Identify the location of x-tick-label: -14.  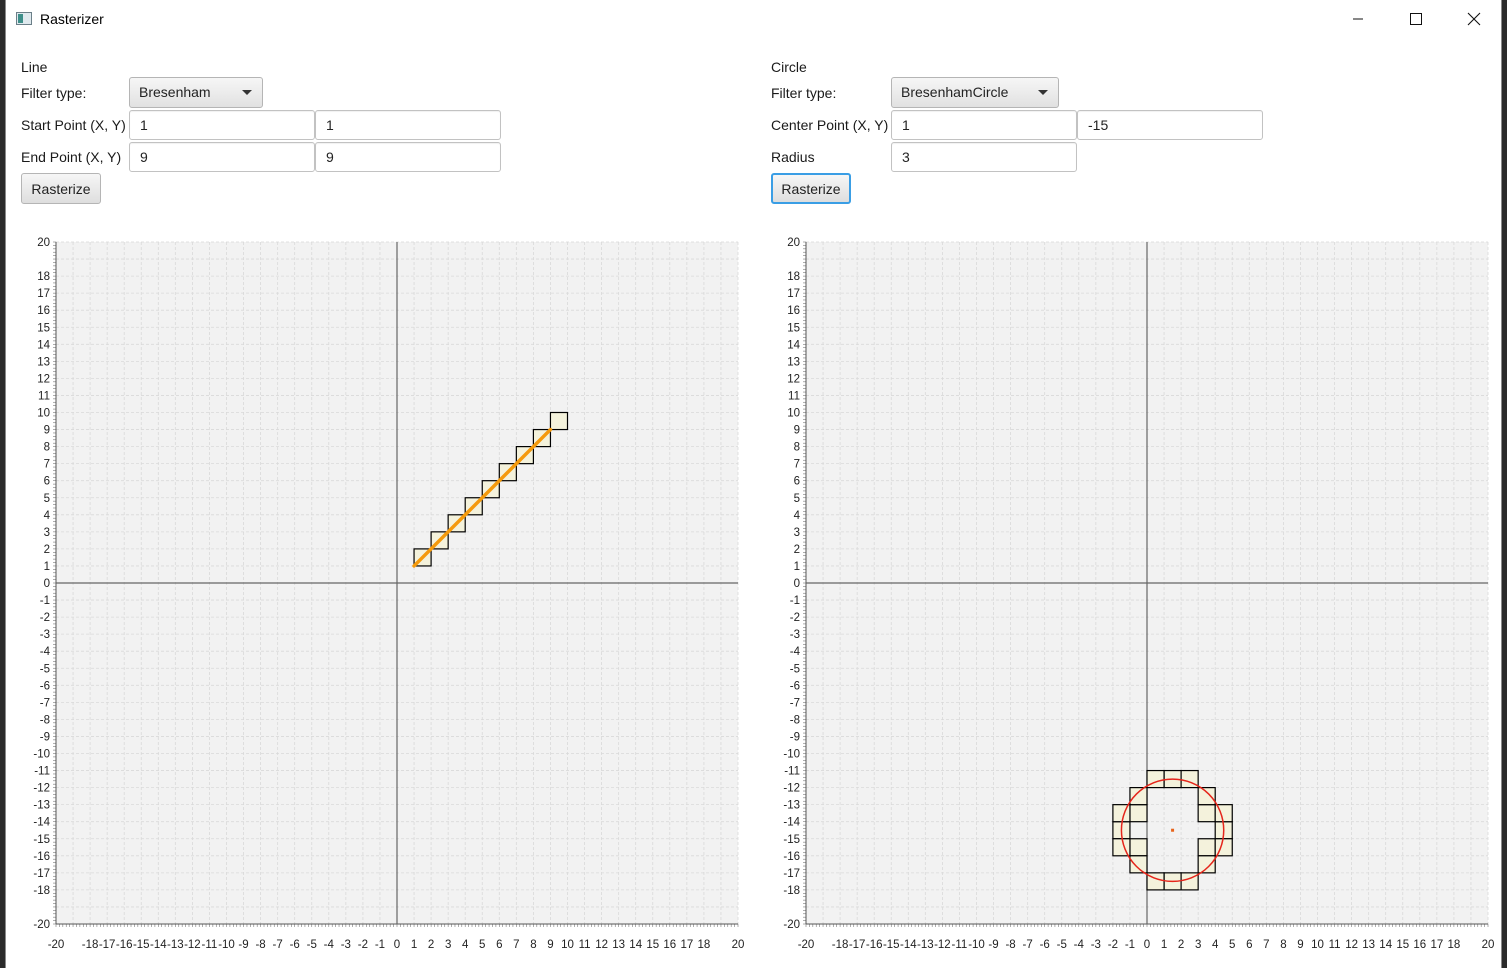
(158, 945).